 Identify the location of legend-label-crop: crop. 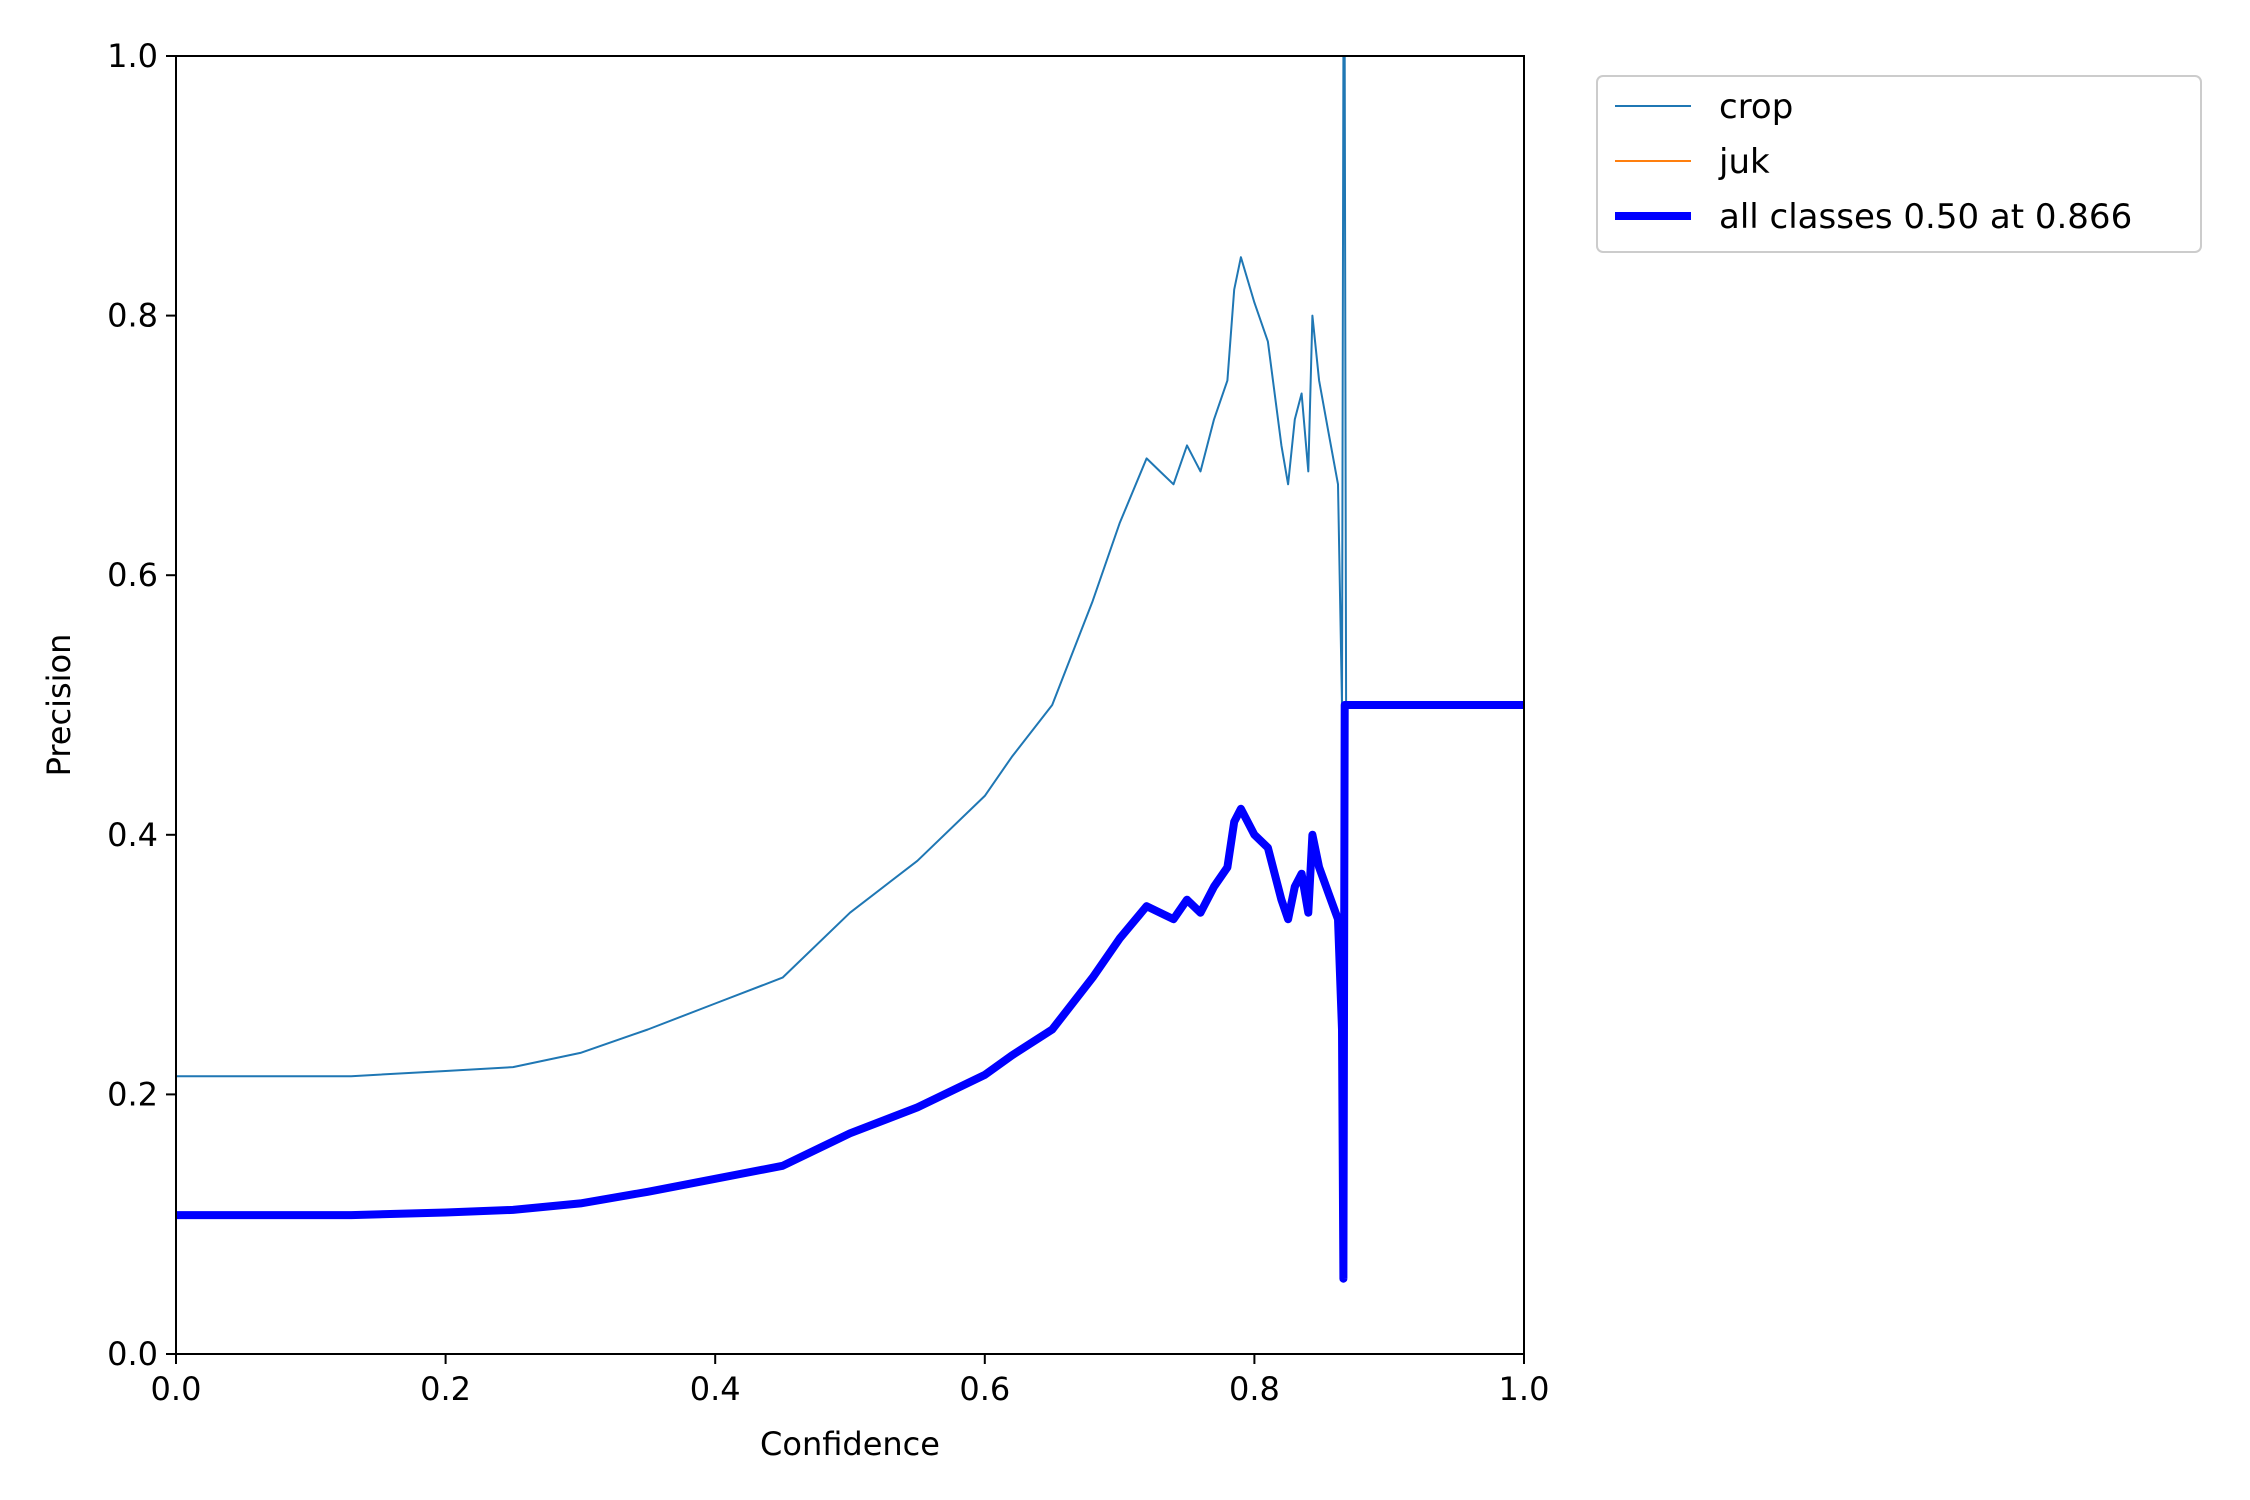
(1756, 107).